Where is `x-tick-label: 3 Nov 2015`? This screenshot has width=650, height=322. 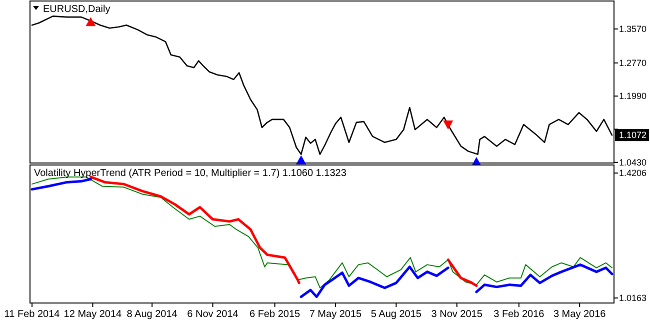 x-tick-label: 3 Nov 2015 is located at coordinates (457, 314).